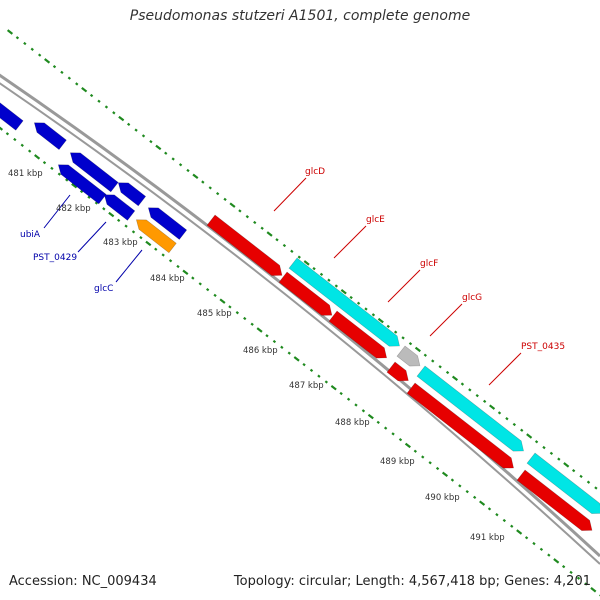 Image resolution: width=600 pixels, height=600 pixels. Describe the element at coordinates (375, 220) in the screenshot. I see `gene-label: glcE` at that location.